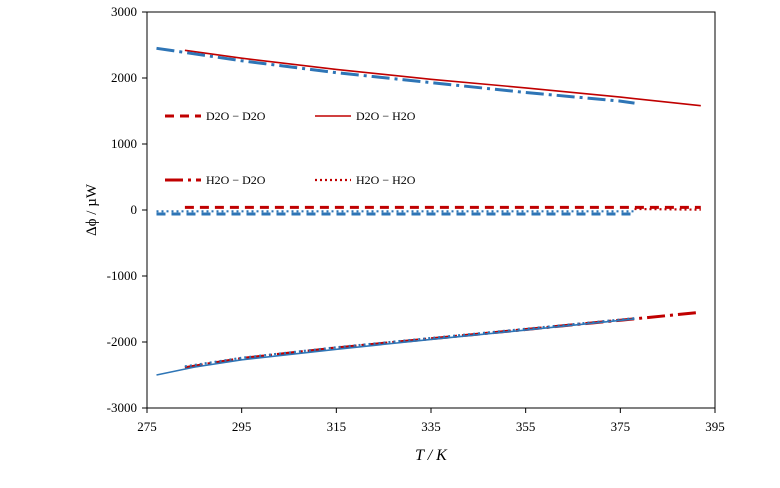 The width and height of the screenshot is (780, 488). I want to click on legend-label: H2O − D2O, so click(236, 180).